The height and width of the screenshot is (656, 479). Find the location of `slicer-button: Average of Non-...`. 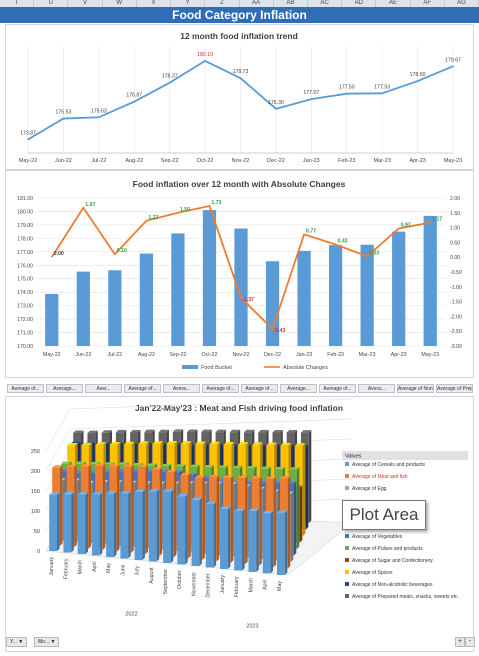

slicer-button: Average of Non-... is located at coordinates (415, 388).